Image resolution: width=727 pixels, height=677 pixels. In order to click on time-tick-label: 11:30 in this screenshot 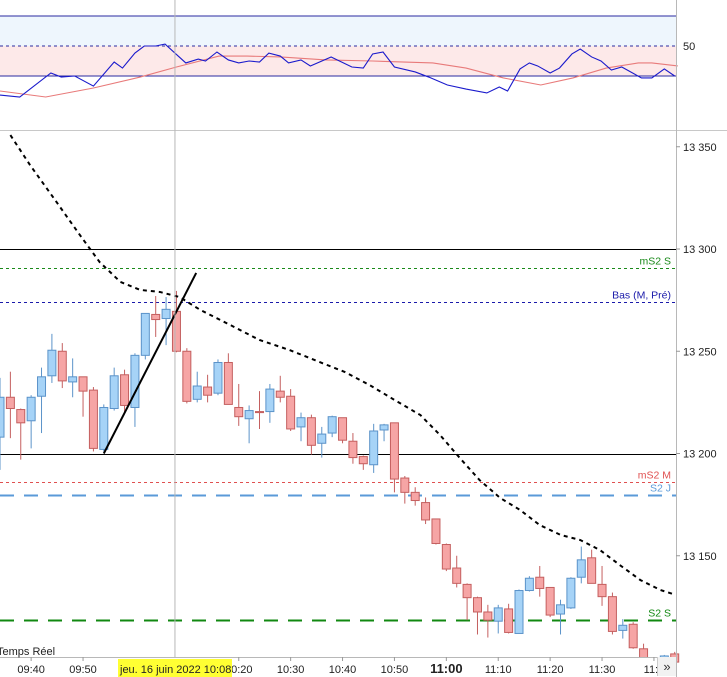, I will do `click(602, 670)`.